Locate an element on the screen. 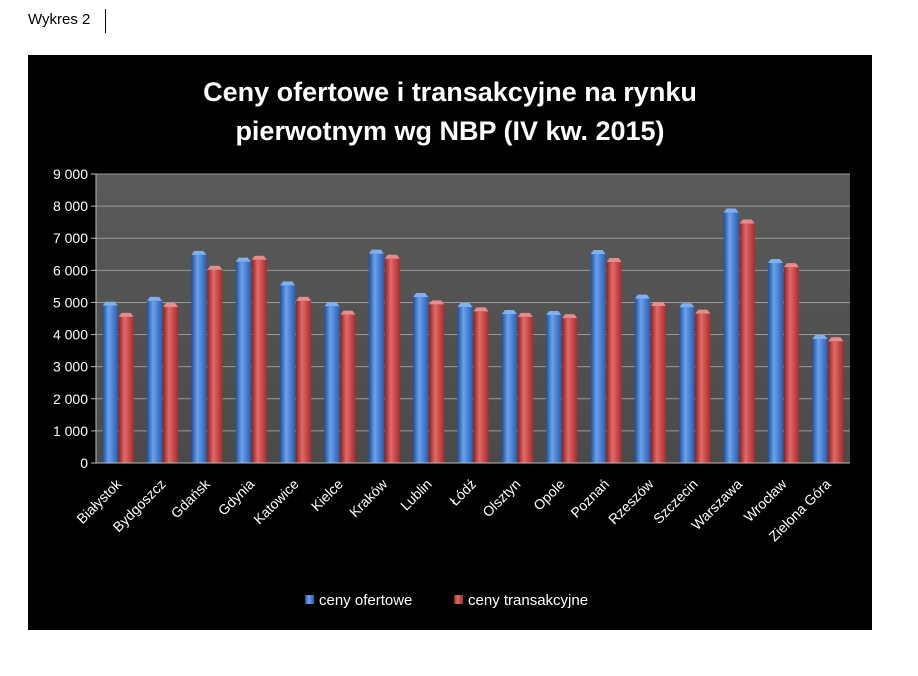  x-tick-label: Kielce is located at coordinates (327, 495).